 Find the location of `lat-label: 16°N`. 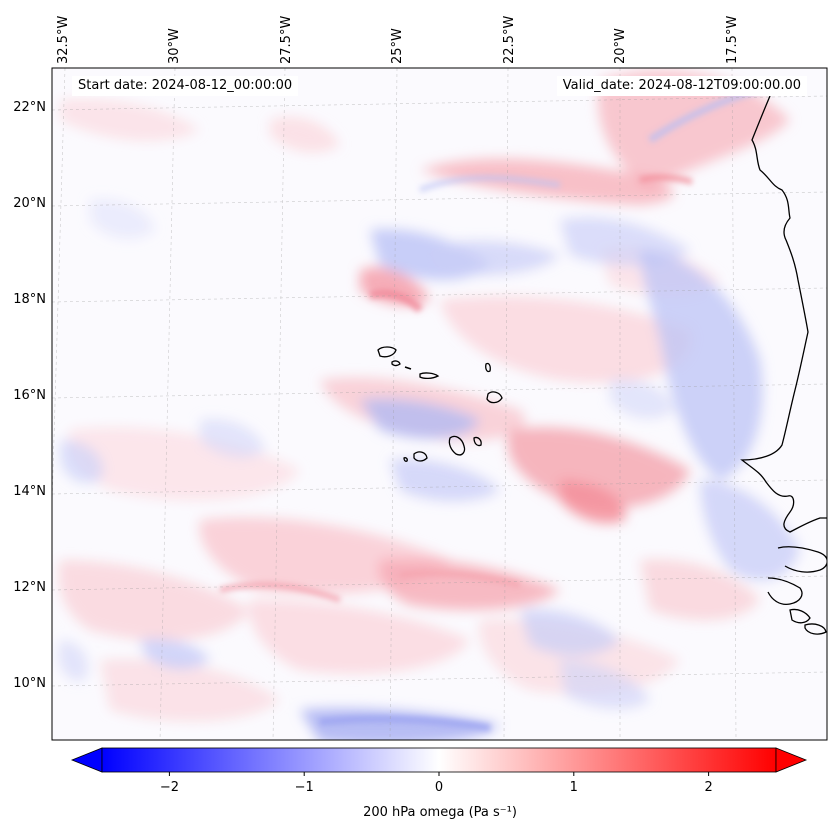

lat-label: 16°N is located at coordinates (29, 395).